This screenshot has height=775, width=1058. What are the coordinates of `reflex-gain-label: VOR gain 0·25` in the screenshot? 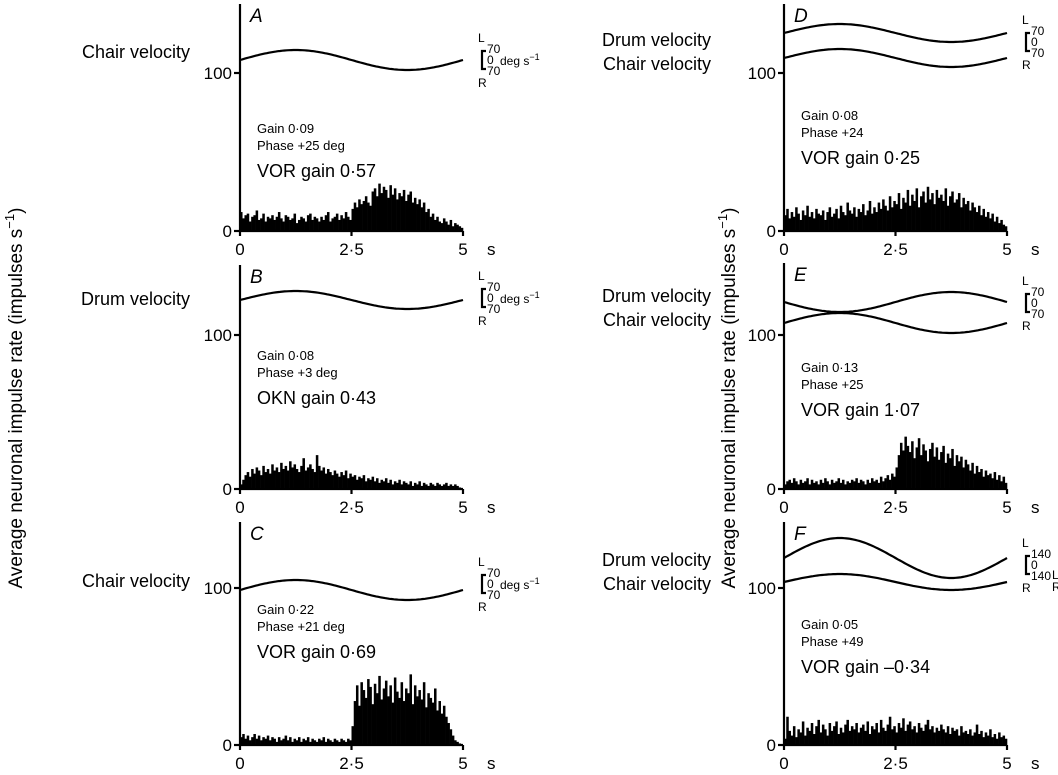 It's located at (860, 158).